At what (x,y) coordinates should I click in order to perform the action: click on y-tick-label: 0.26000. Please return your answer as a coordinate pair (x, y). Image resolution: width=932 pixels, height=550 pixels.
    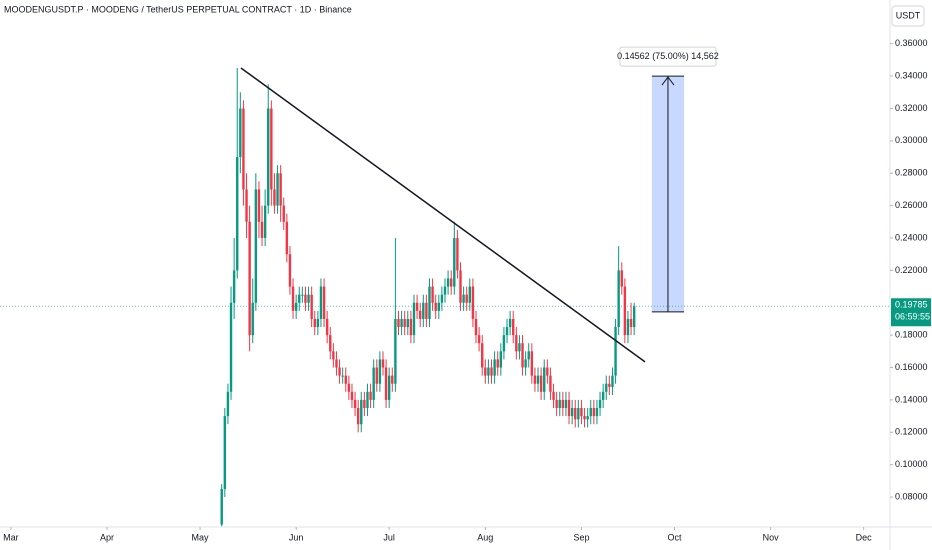
    Looking at the image, I should click on (911, 205).